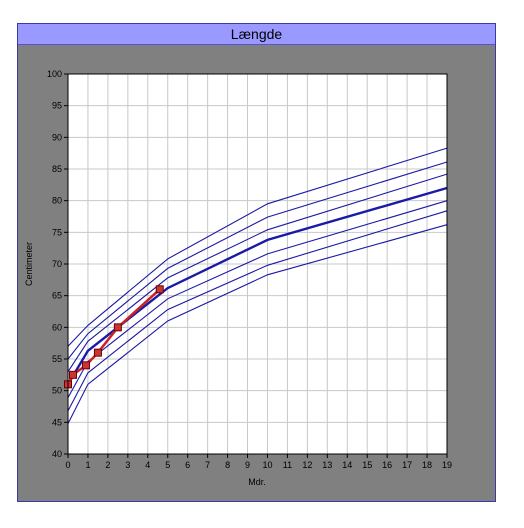 This screenshot has width=524, height=528. What do you see at coordinates (247, 465) in the screenshot?
I see `x-tick-label: 9` at bounding box center [247, 465].